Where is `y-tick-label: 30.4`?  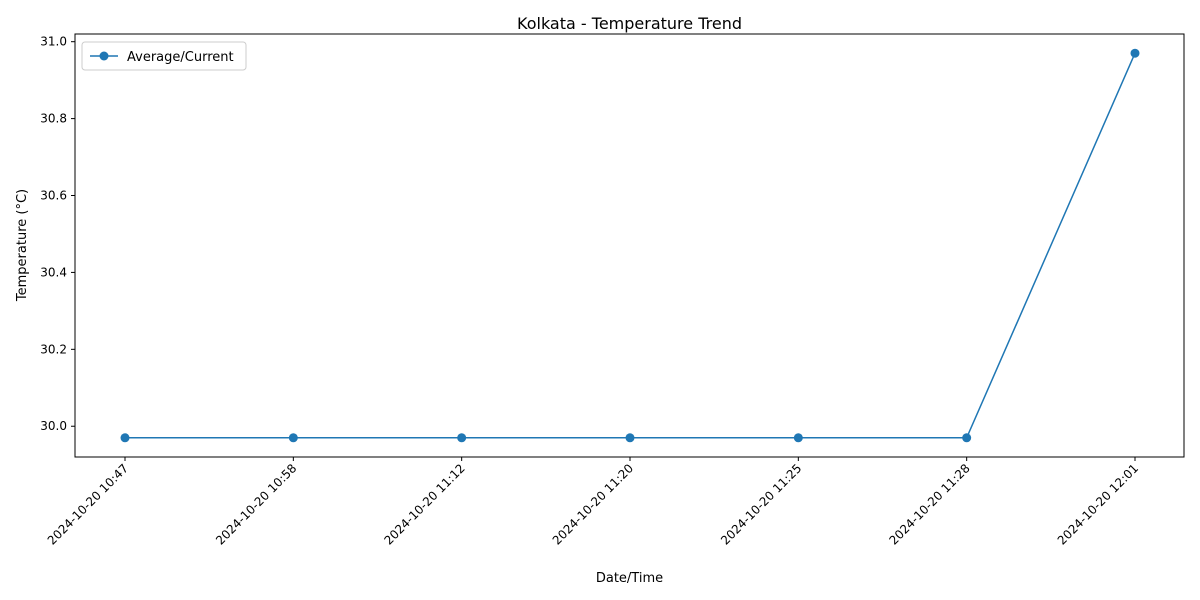 y-tick-label: 30.4 is located at coordinates (53, 272).